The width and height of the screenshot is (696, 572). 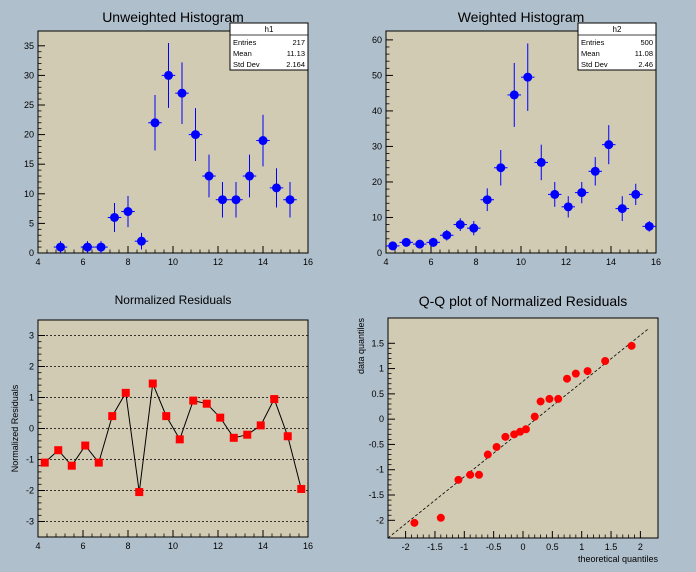 I want to click on x-tick-label: -1.5, so click(x=435, y=547).